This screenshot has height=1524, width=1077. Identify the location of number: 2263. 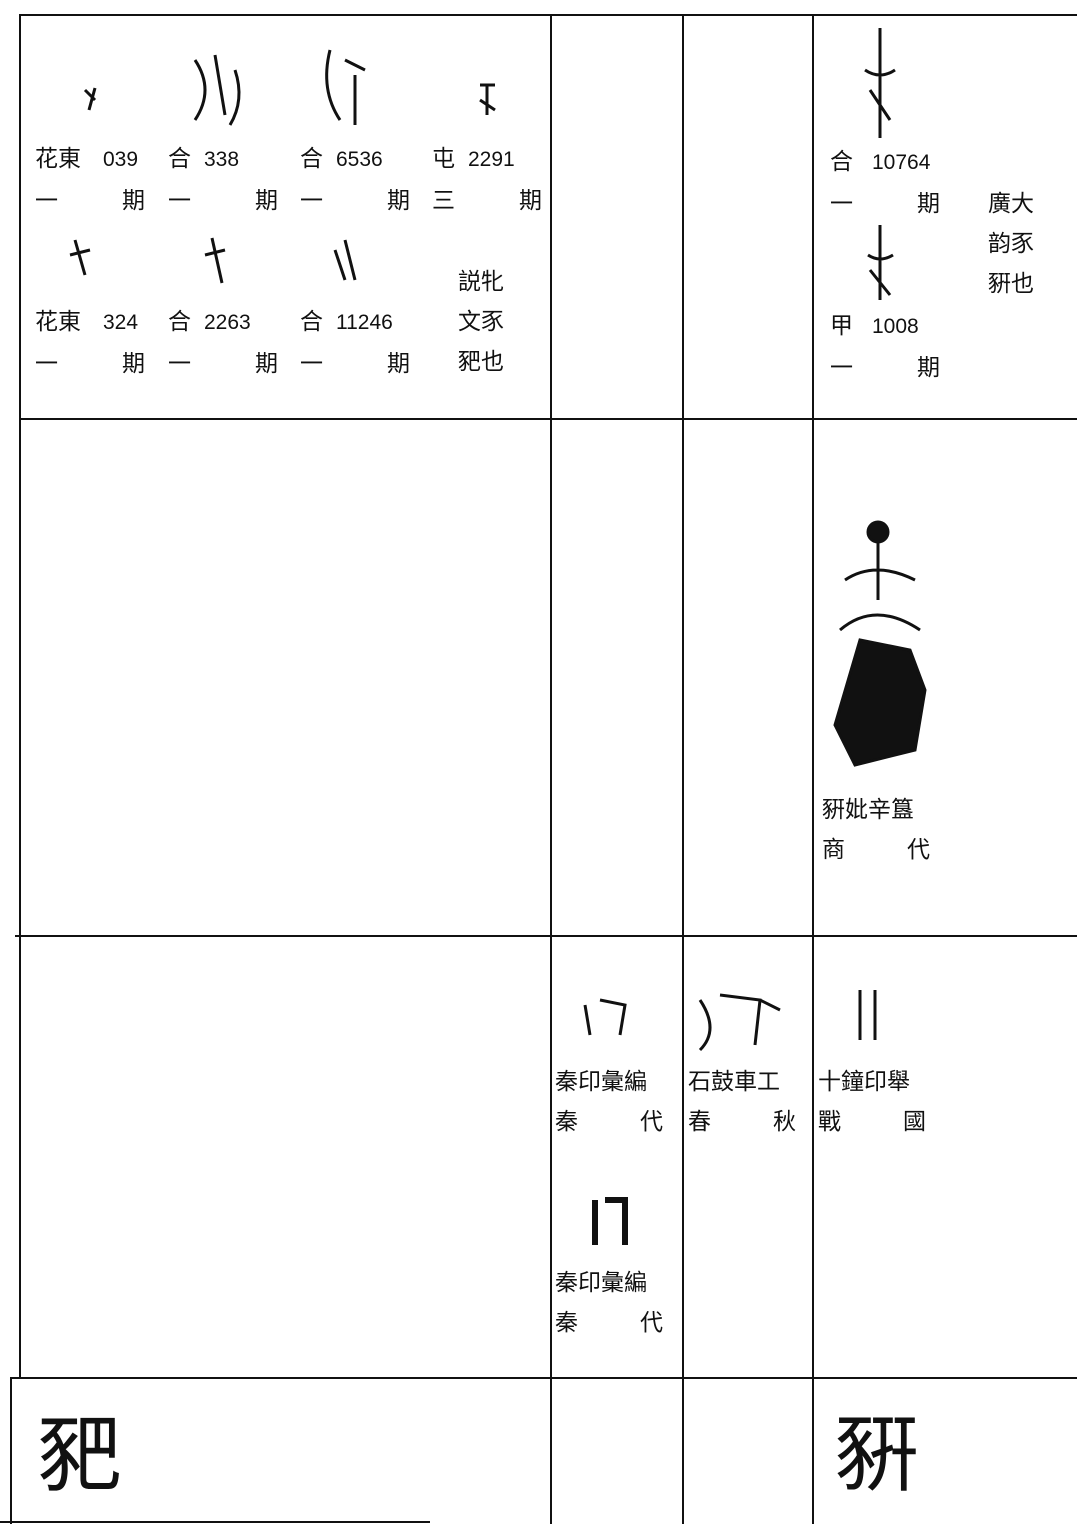
(227, 322).